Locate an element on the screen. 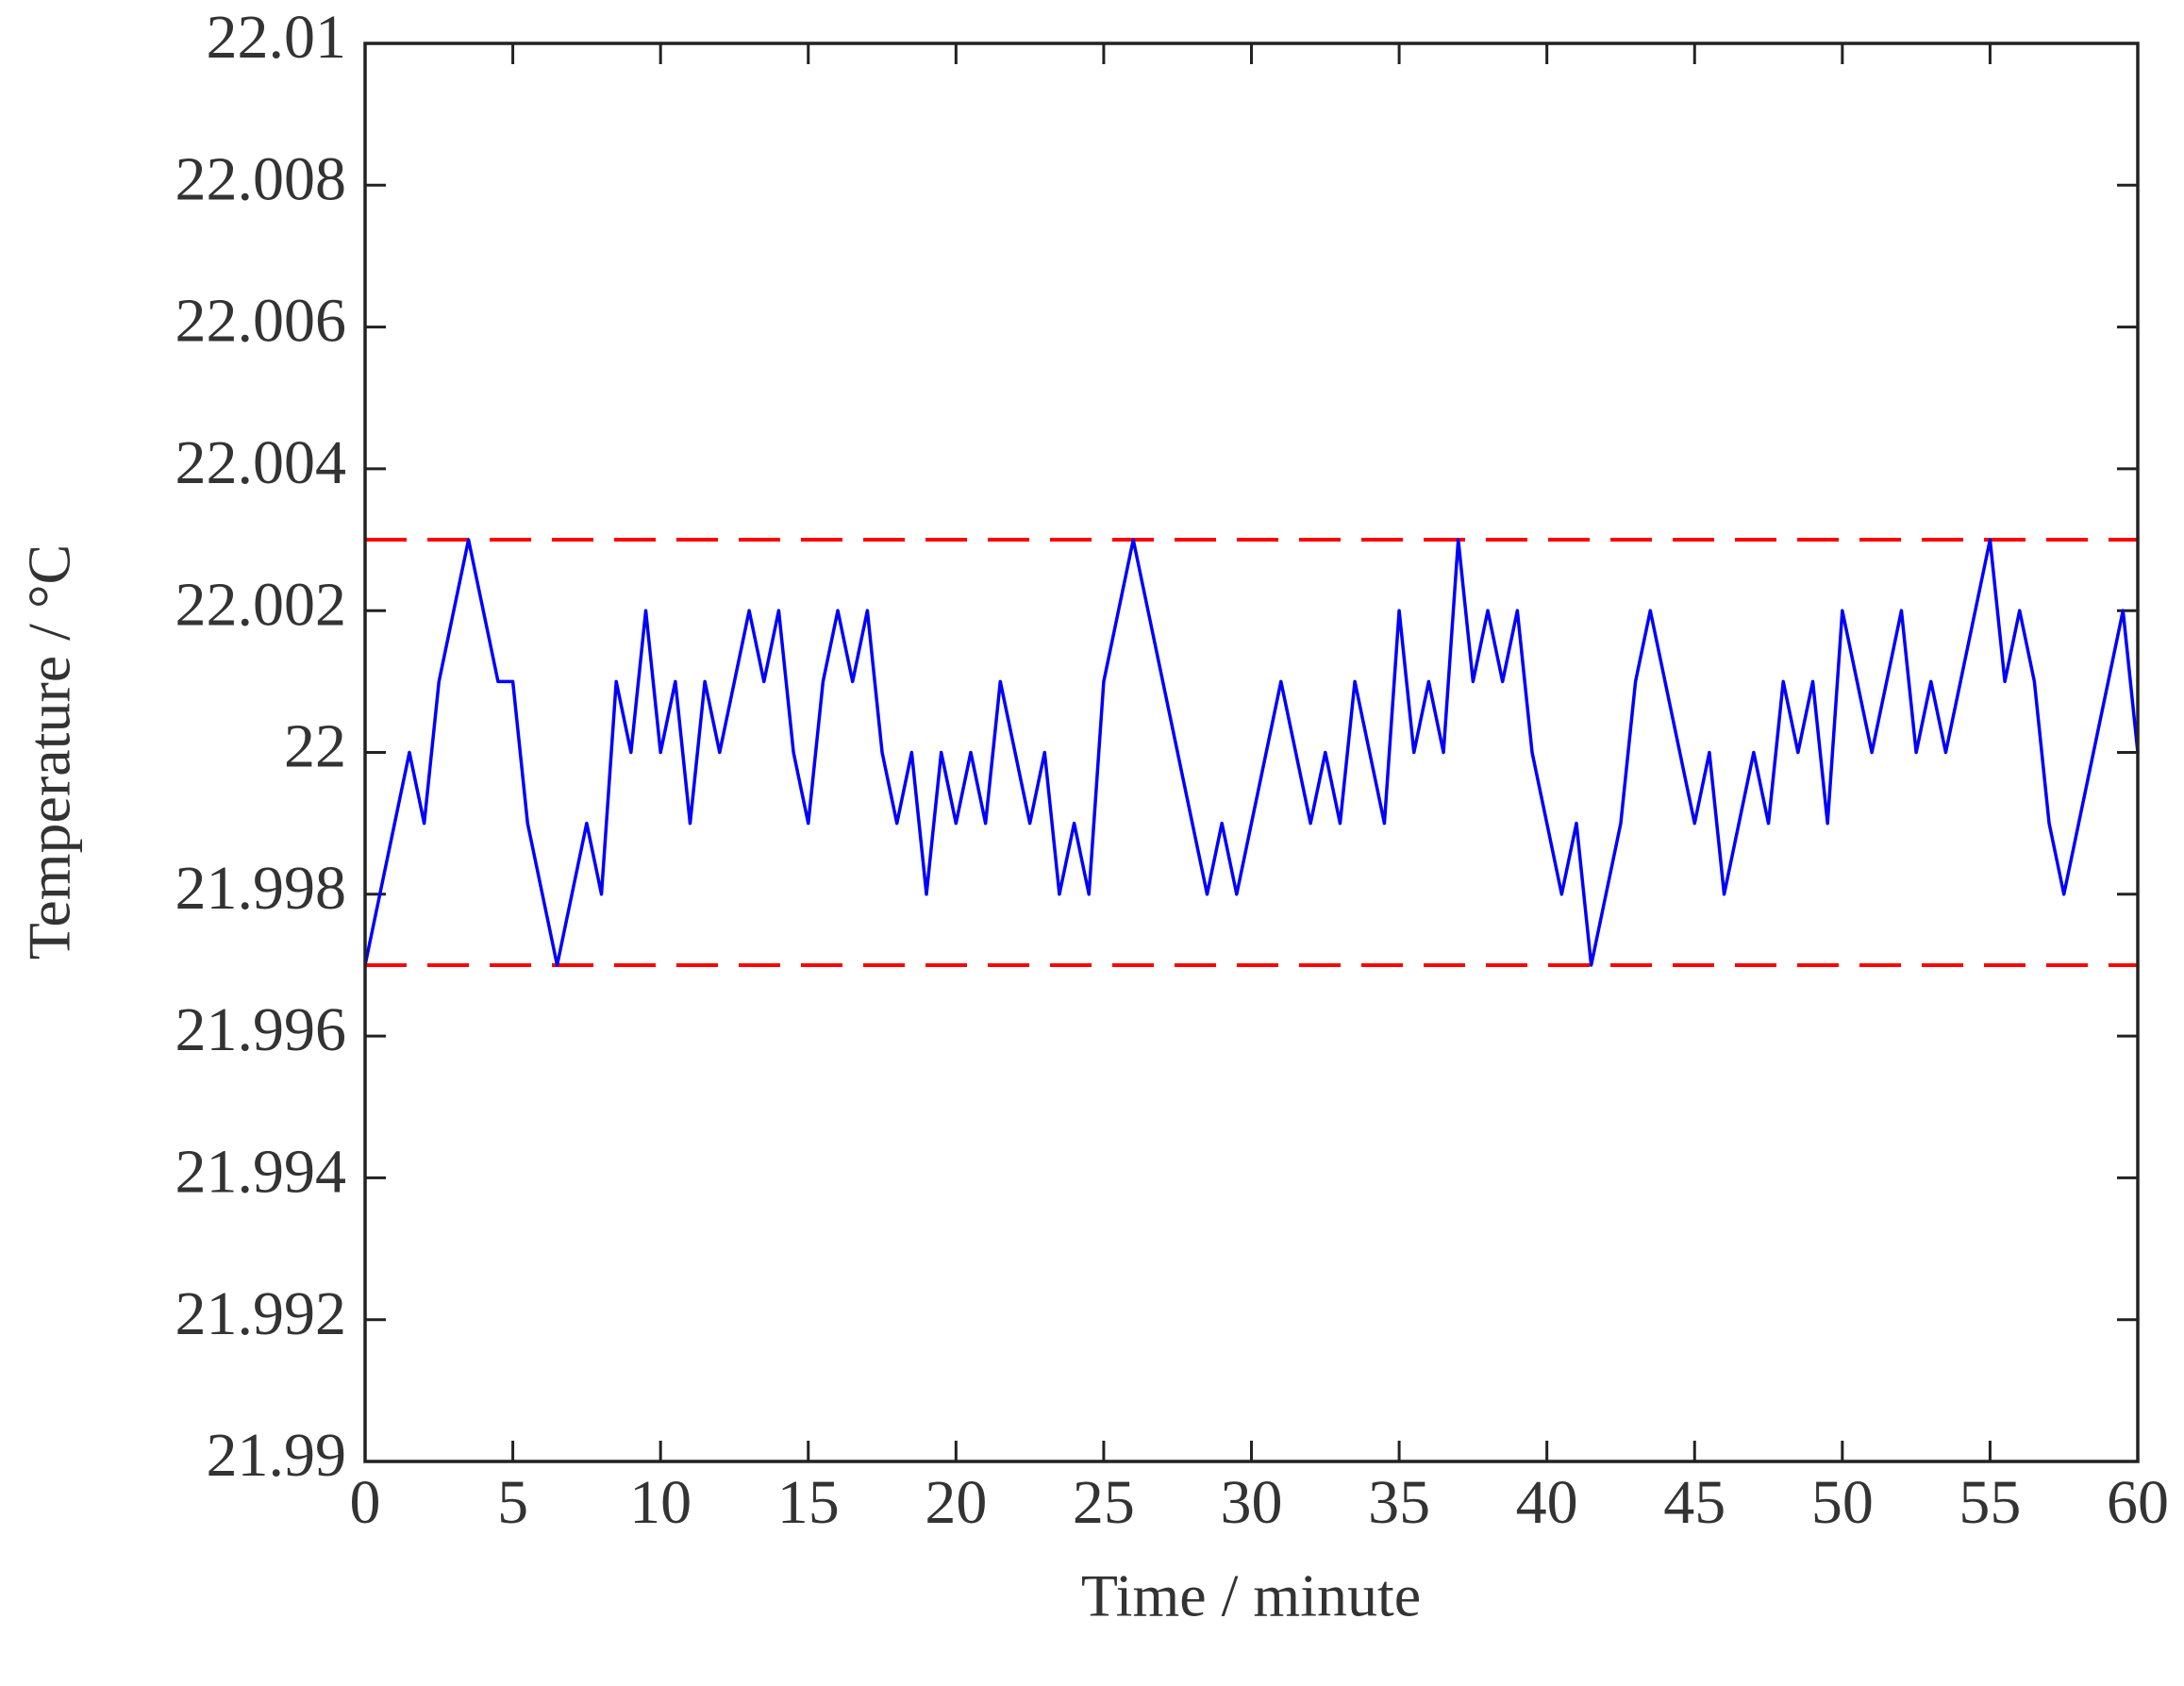 The width and height of the screenshot is (2184, 1686). x-tick-label: 20 is located at coordinates (956, 1502).